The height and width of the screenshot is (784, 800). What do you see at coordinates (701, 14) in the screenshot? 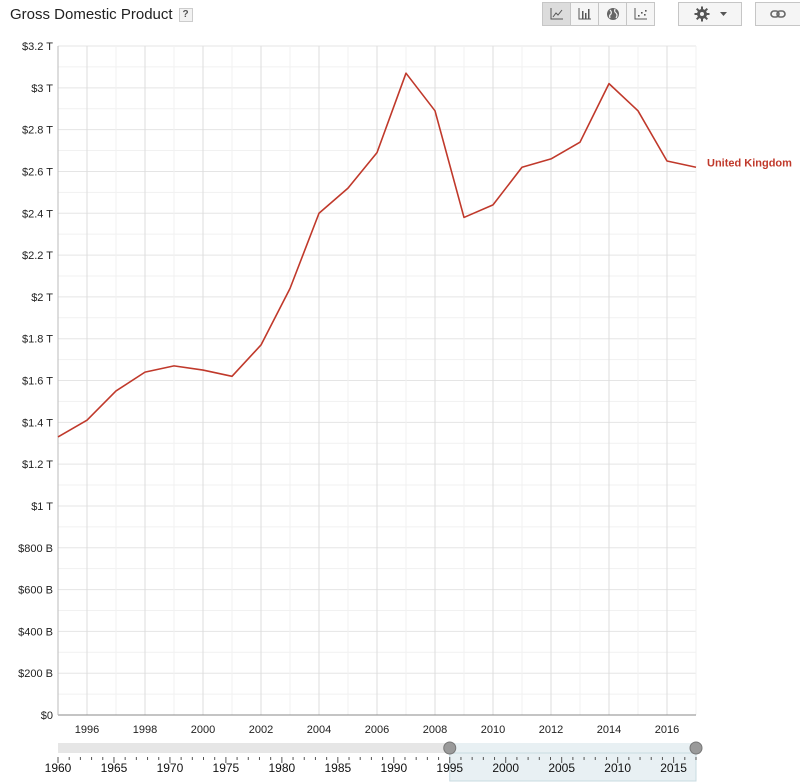
I see `gear-icon` at bounding box center [701, 14].